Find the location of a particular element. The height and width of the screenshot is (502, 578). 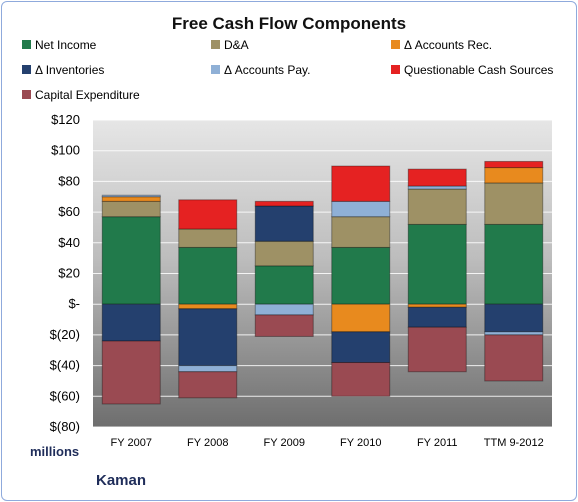

chart-title: Free Cash Flow Components is located at coordinates (289, 23).